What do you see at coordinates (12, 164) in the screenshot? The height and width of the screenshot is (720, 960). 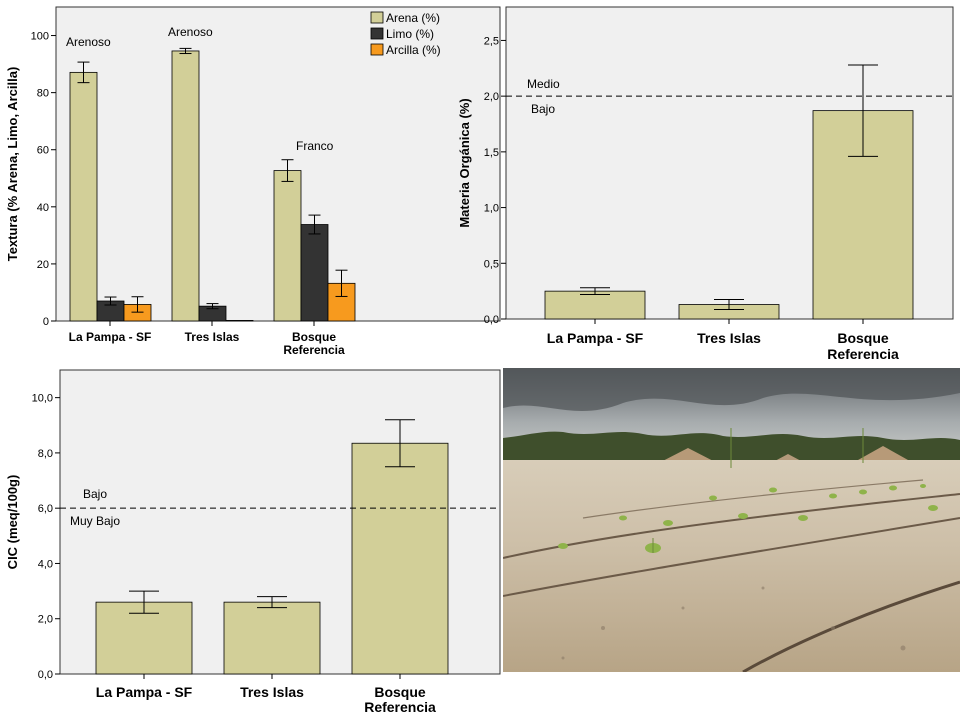 I see `texture-y-axis-title: Textura (% Arena, Limo, Arcilla)` at bounding box center [12, 164].